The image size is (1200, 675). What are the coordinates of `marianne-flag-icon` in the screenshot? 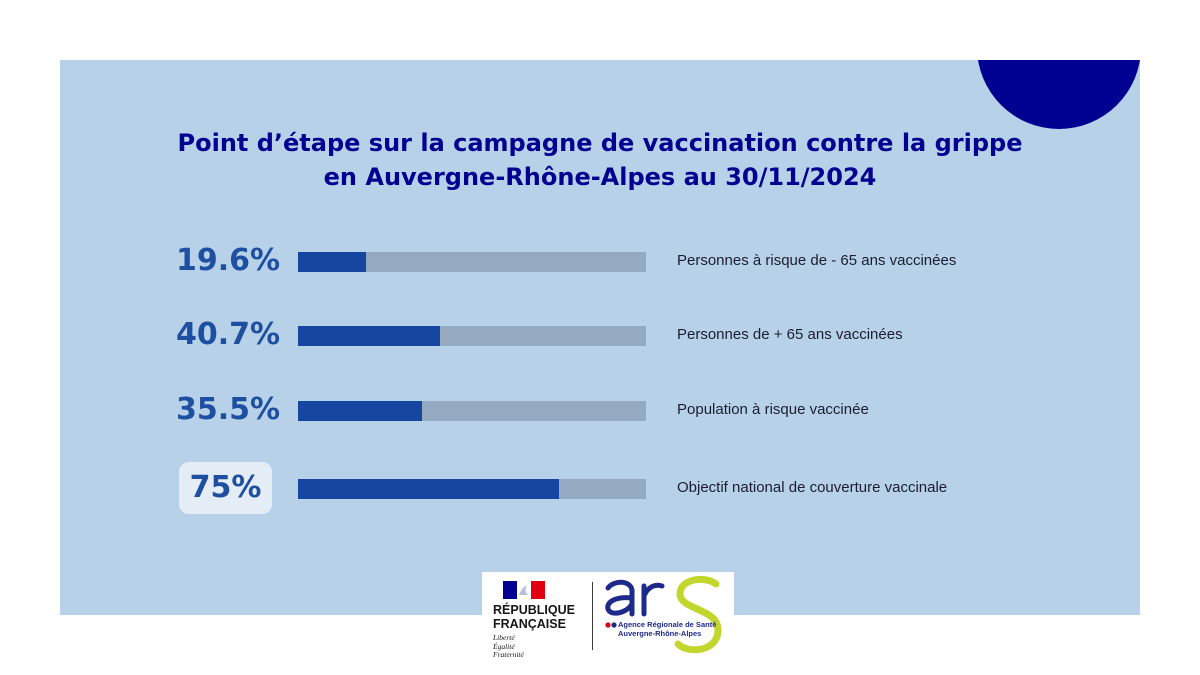 It's located at (524, 590).